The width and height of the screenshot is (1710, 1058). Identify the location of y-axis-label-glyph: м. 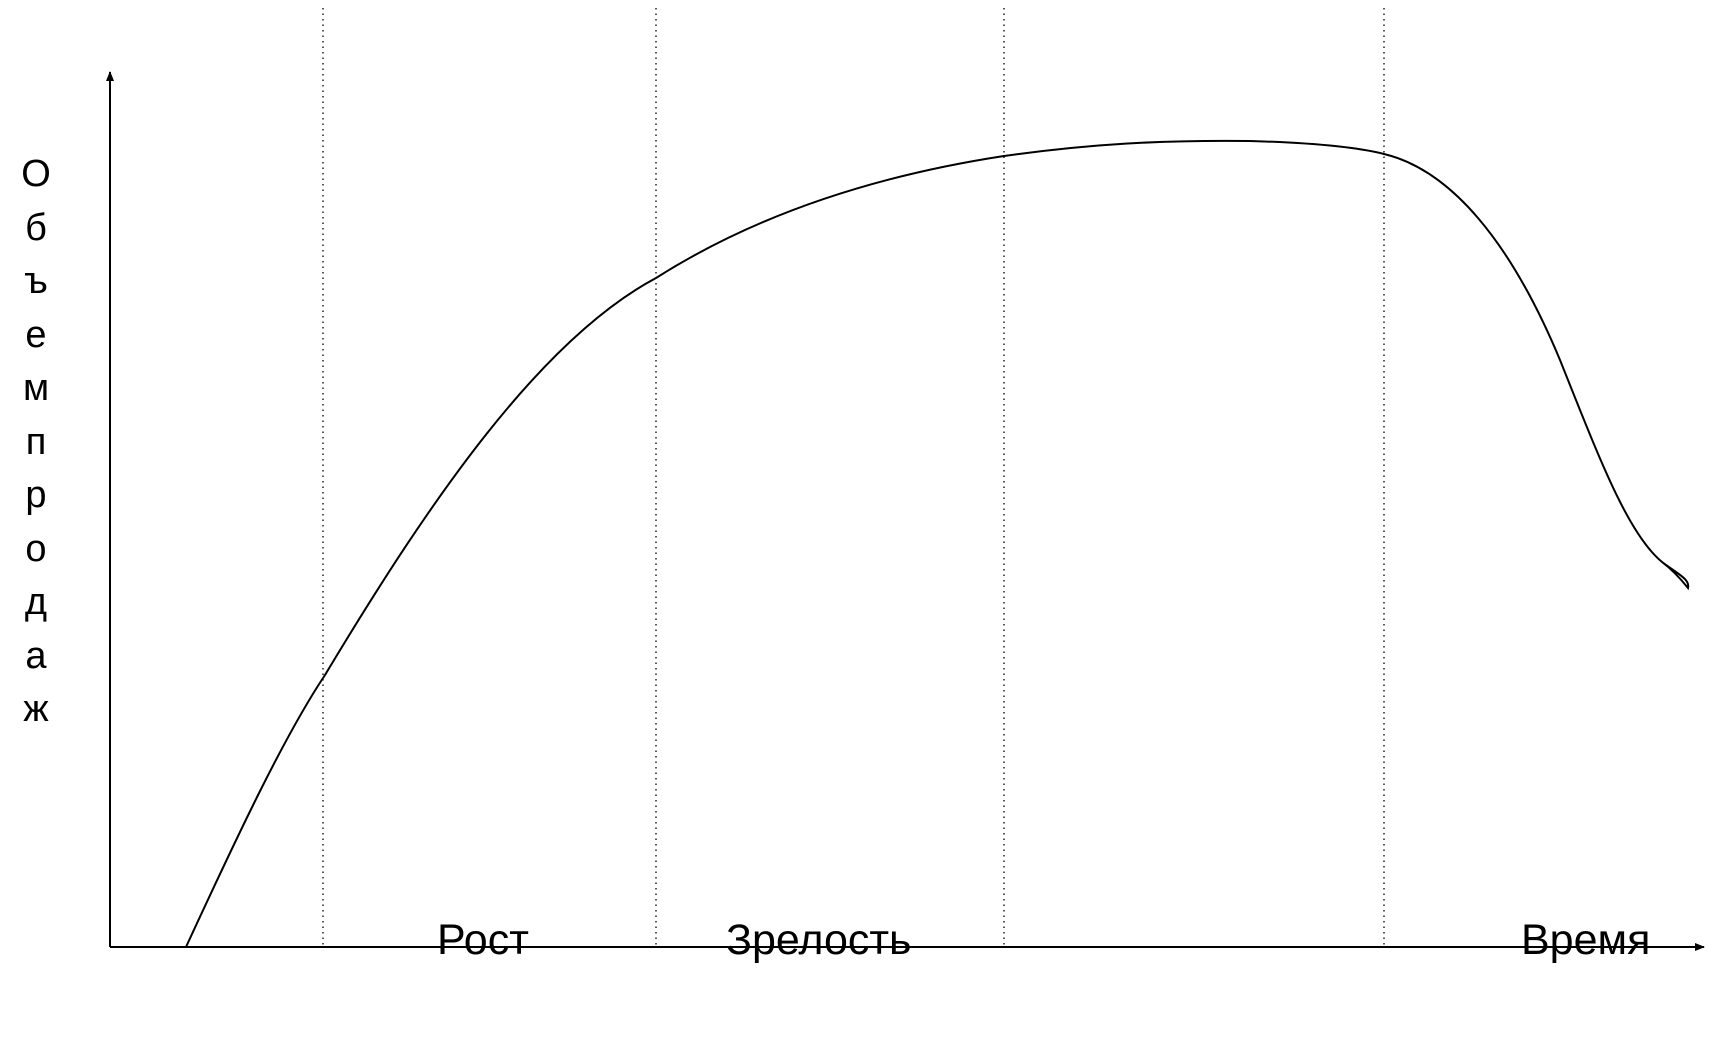
(36, 388).